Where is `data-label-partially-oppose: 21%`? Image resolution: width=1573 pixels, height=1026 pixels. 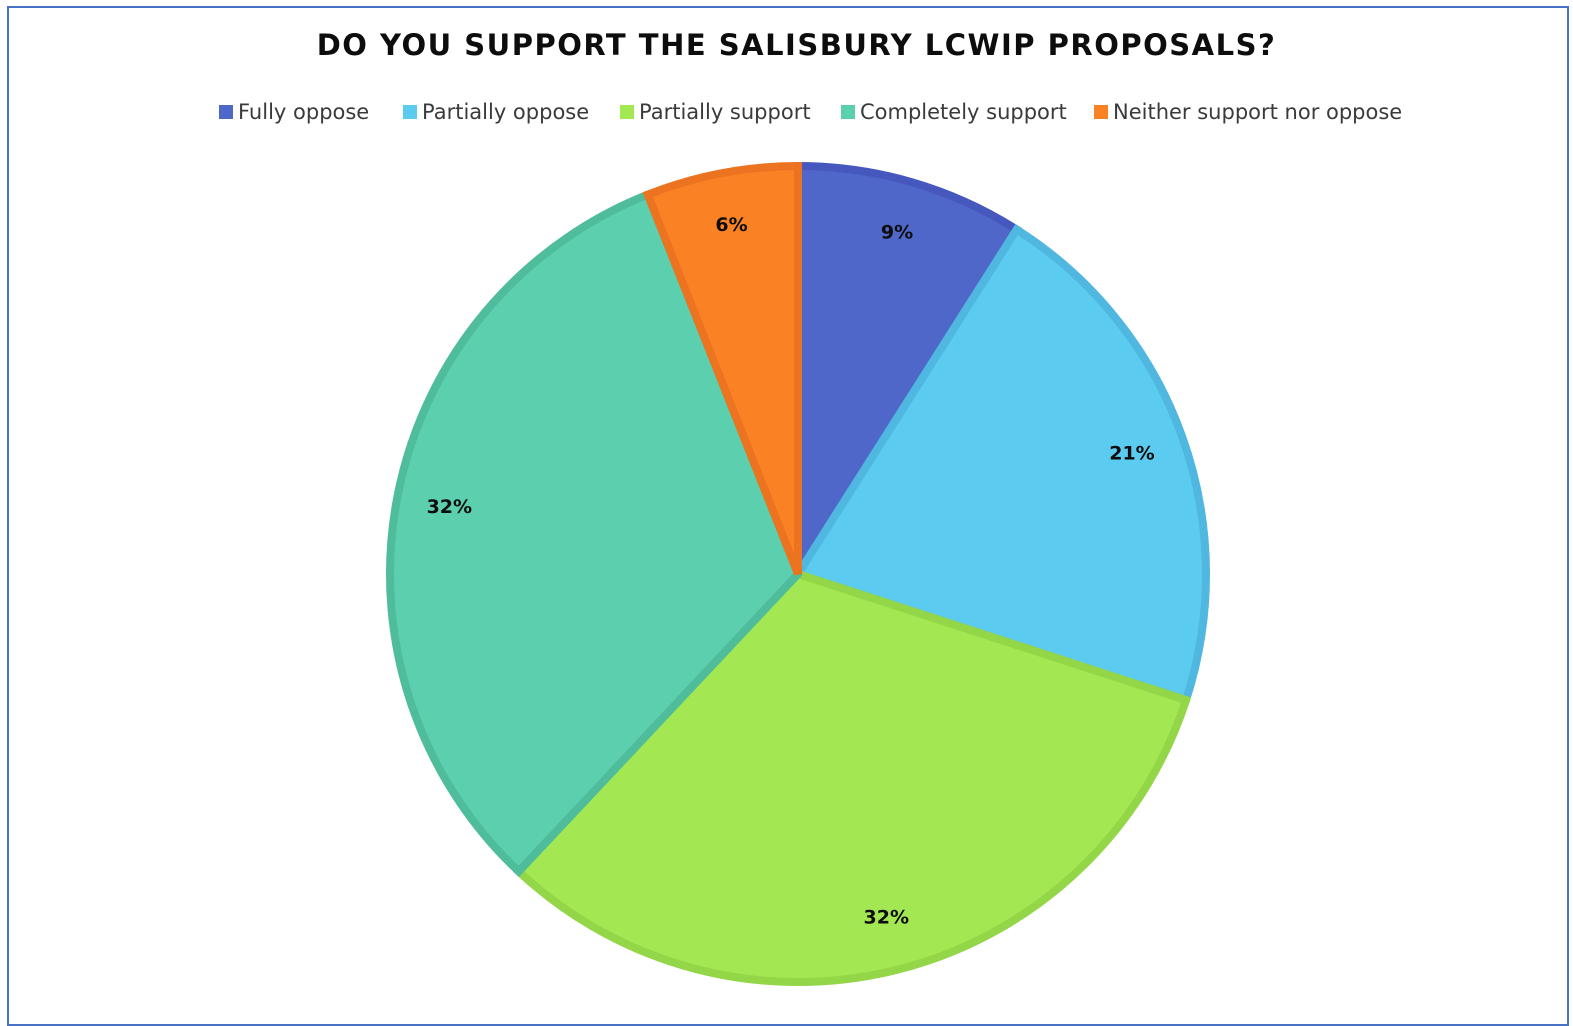 data-label-partially-oppose: 21% is located at coordinates (1131, 453).